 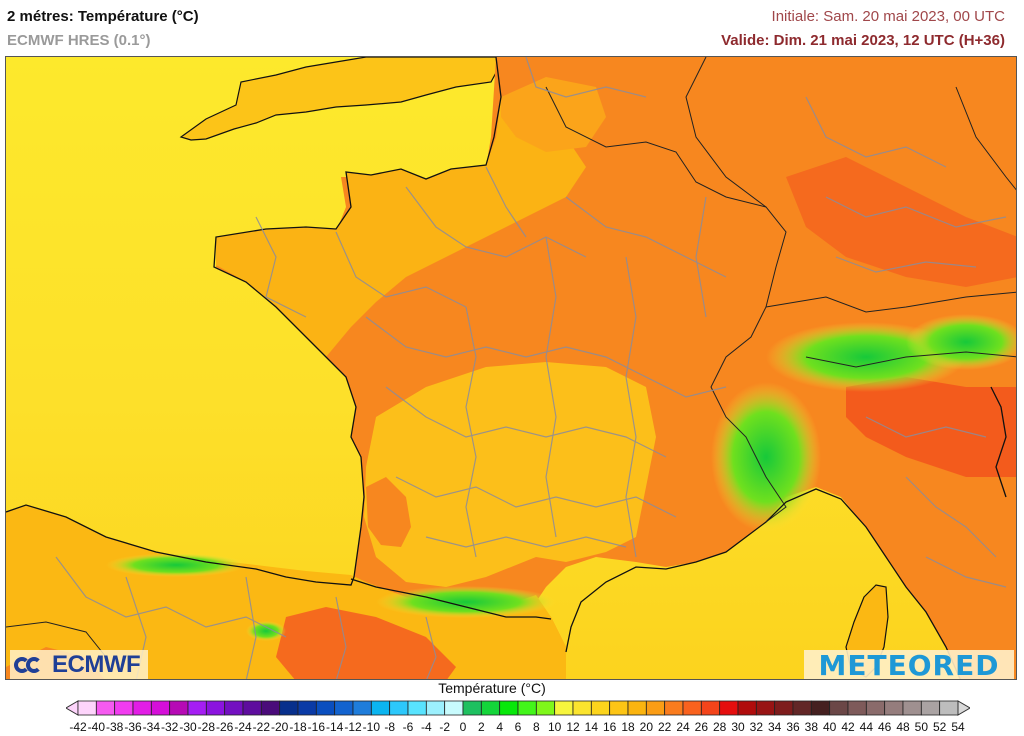 What do you see at coordinates (811, 727) in the screenshot?
I see `colorbar-tick-label: 38` at bounding box center [811, 727].